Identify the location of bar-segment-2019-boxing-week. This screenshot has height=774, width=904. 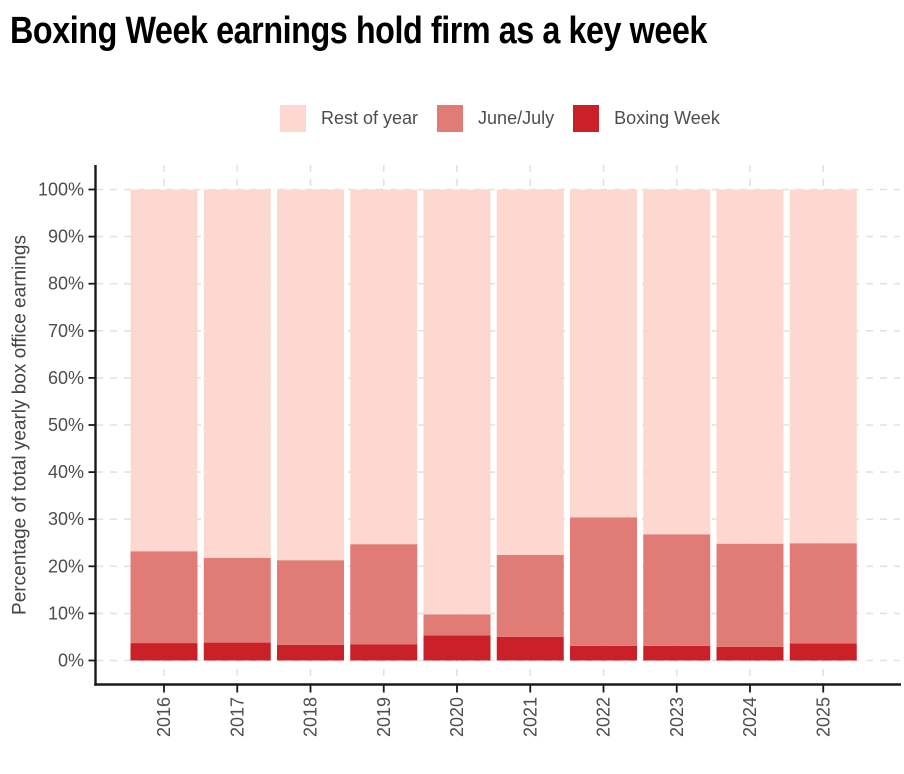
(384, 652).